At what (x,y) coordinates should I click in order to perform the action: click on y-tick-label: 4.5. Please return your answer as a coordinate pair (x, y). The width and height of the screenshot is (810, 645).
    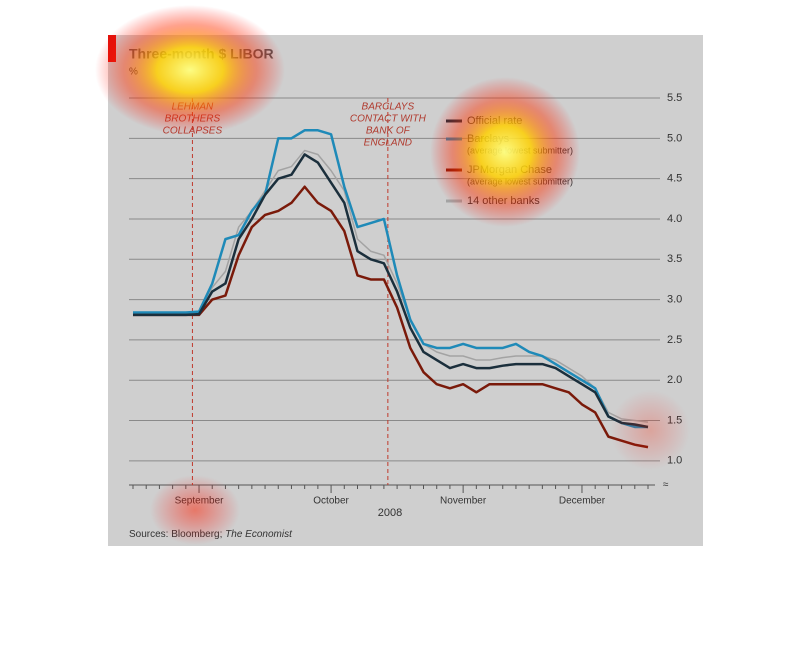
    Looking at the image, I should click on (674, 179).